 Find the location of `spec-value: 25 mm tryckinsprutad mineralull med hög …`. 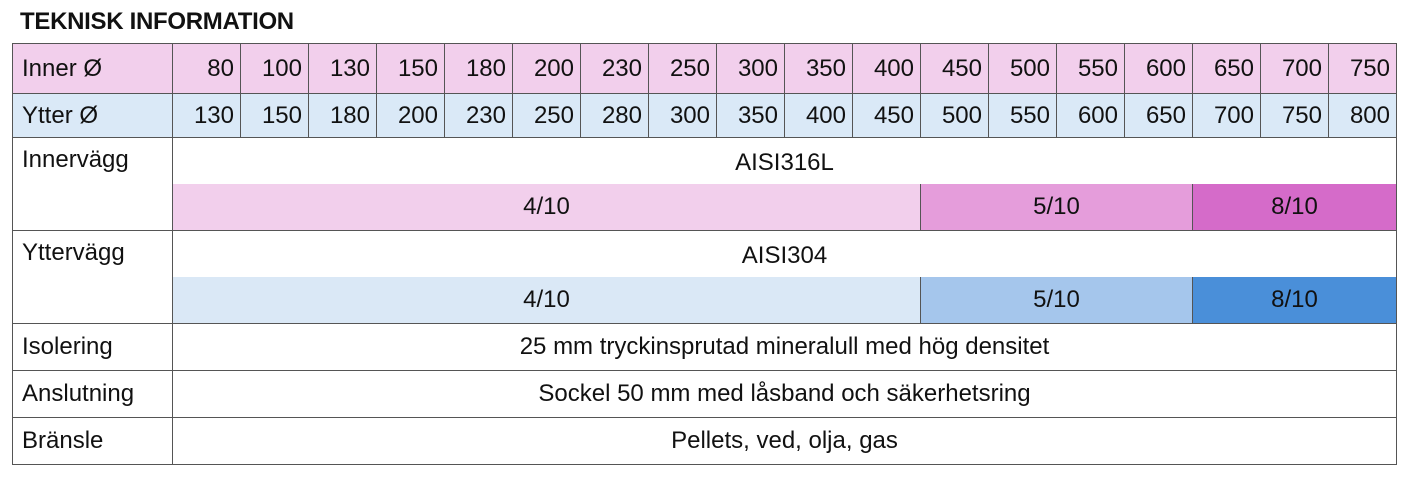

spec-value: 25 mm tryckinsprutad mineralull med hög … is located at coordinates (784, 347).